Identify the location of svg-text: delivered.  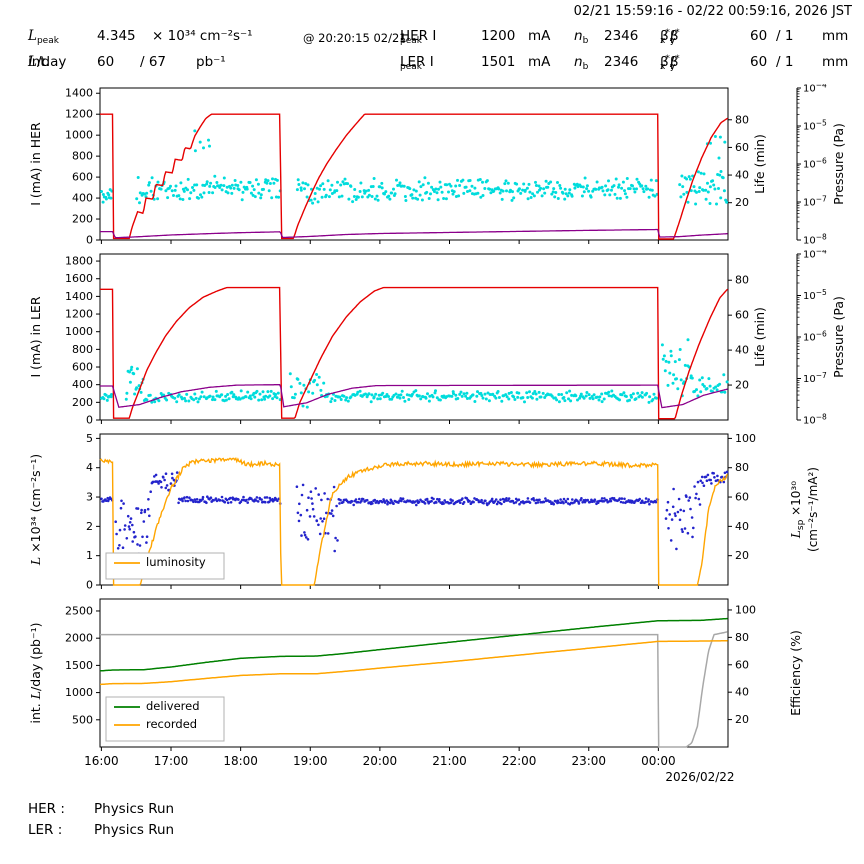
(173, 706).